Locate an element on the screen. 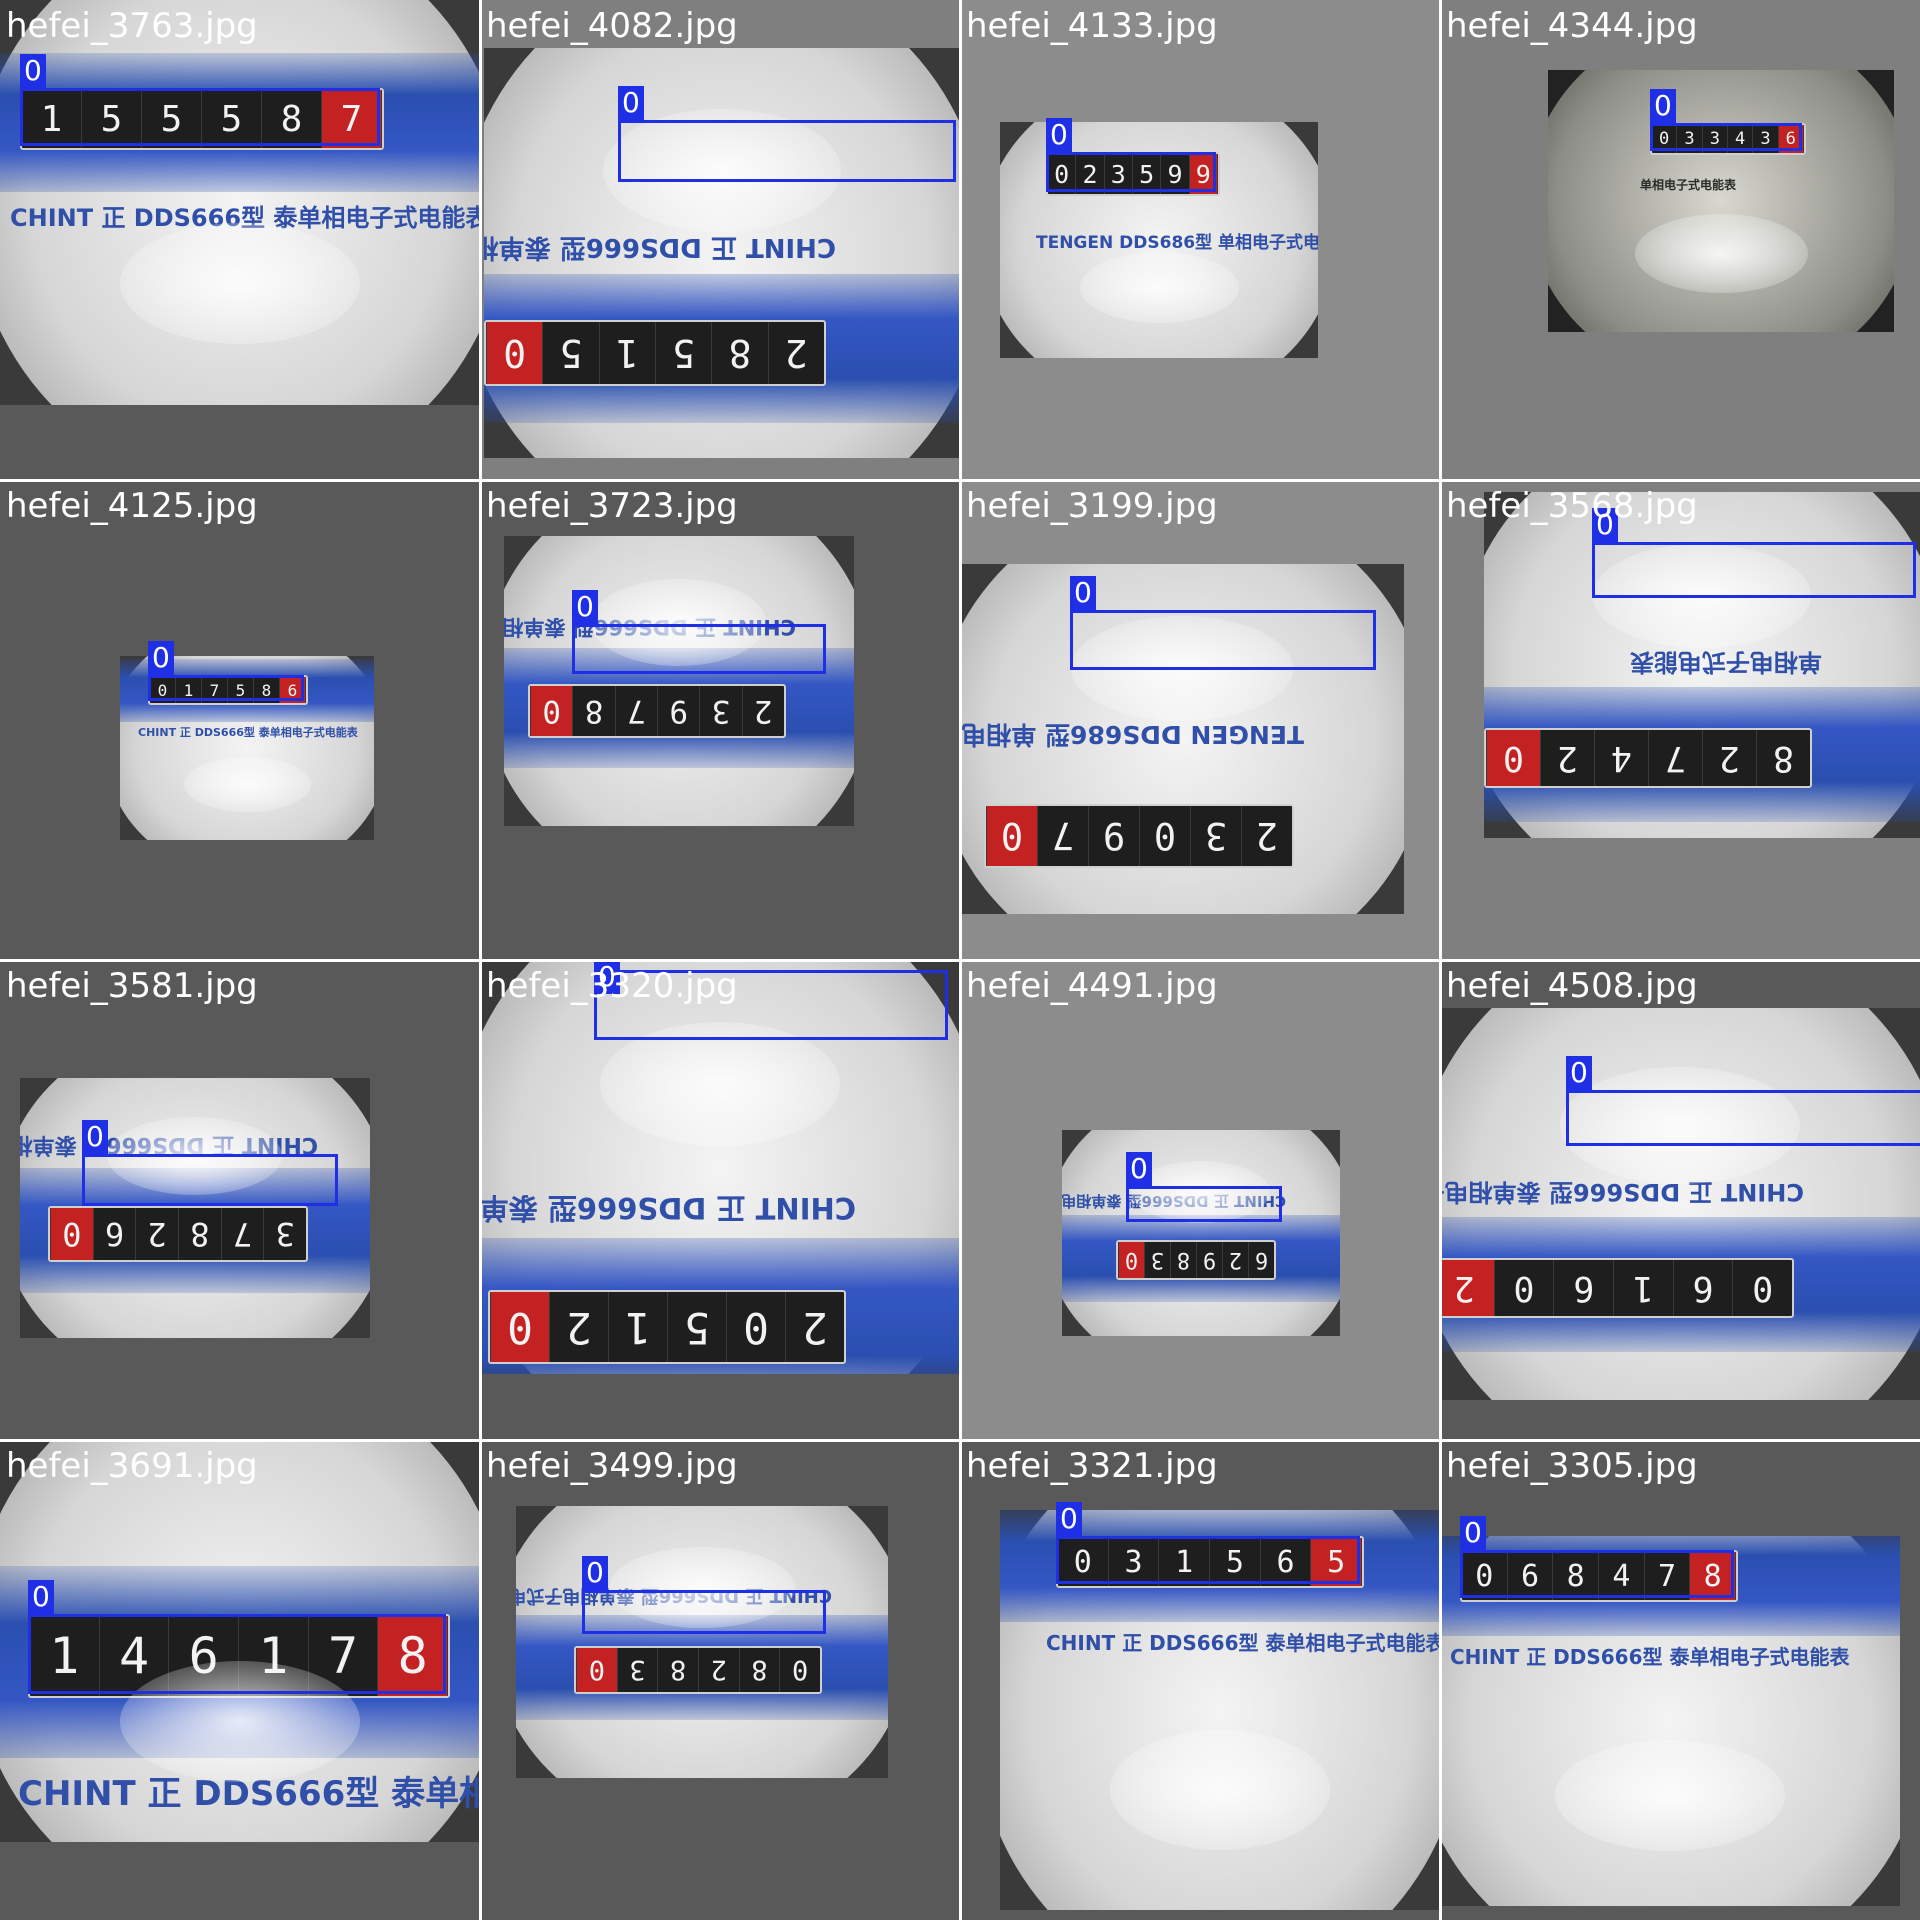  image-filename: hefei_3763.jpg is located at coordinates (132, 26).